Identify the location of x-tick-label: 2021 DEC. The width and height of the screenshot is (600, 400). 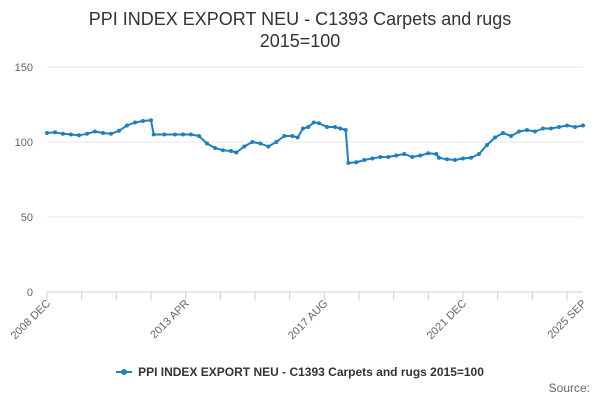
(447, 320).